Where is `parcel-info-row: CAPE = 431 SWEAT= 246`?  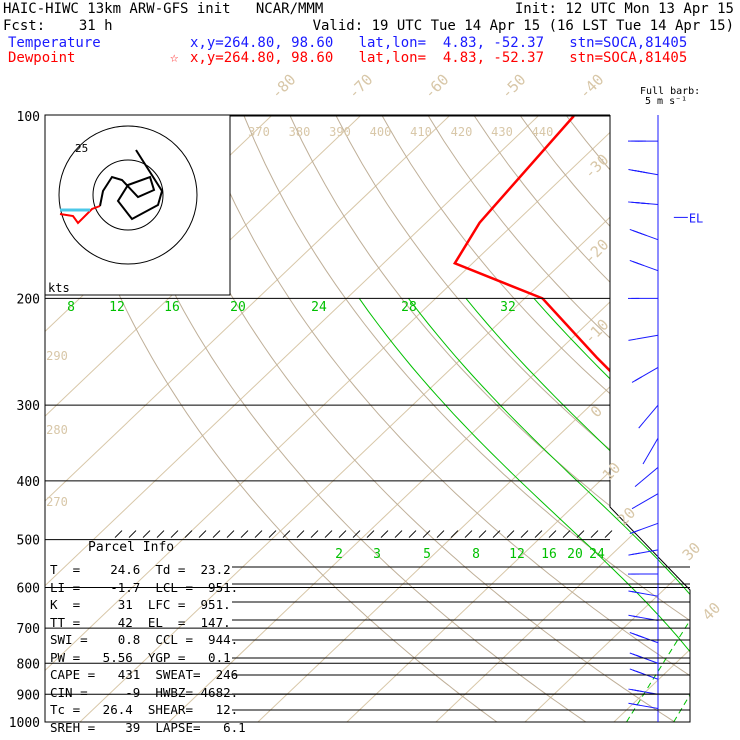 parcel-info-row: CAPE = 431 SWEAT= 246 is located at coordinates (144, 674).